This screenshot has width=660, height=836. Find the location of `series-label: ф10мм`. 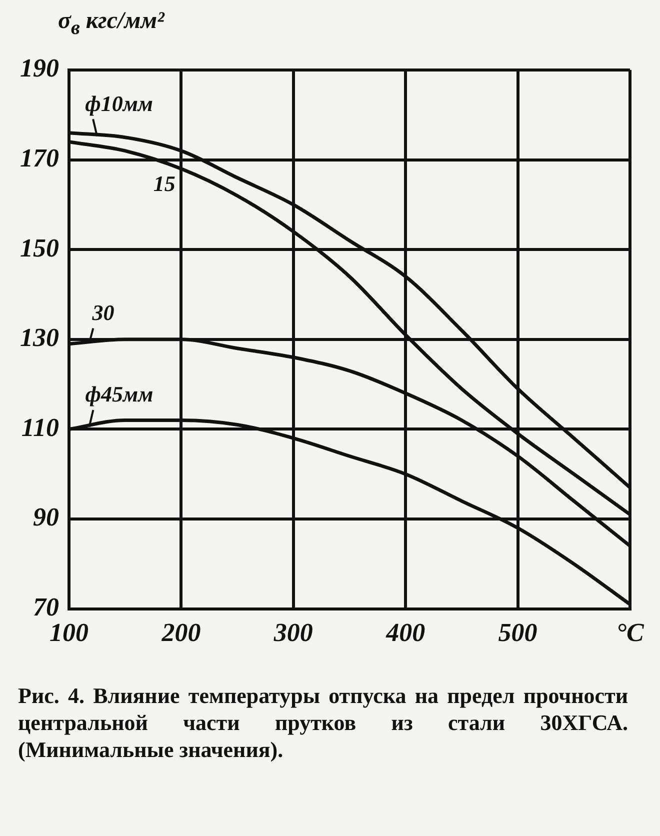

series-label: ф10мм is located at coordinates (119, 103).